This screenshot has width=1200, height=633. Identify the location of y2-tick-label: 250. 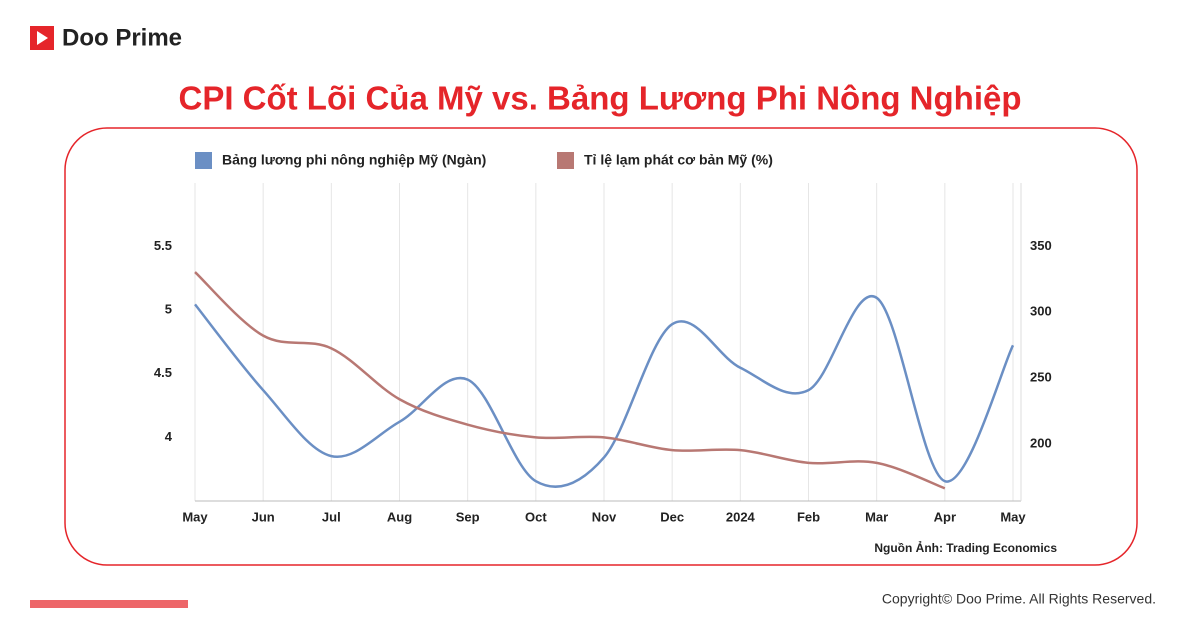
(1041, 377).